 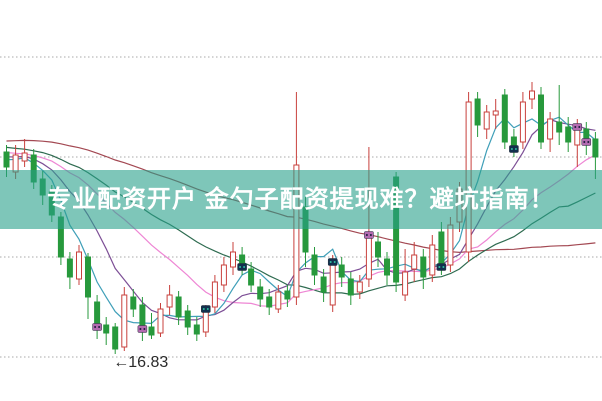 I want to click on low-price-annotation: ←16.83, so click(x=140, y=363).